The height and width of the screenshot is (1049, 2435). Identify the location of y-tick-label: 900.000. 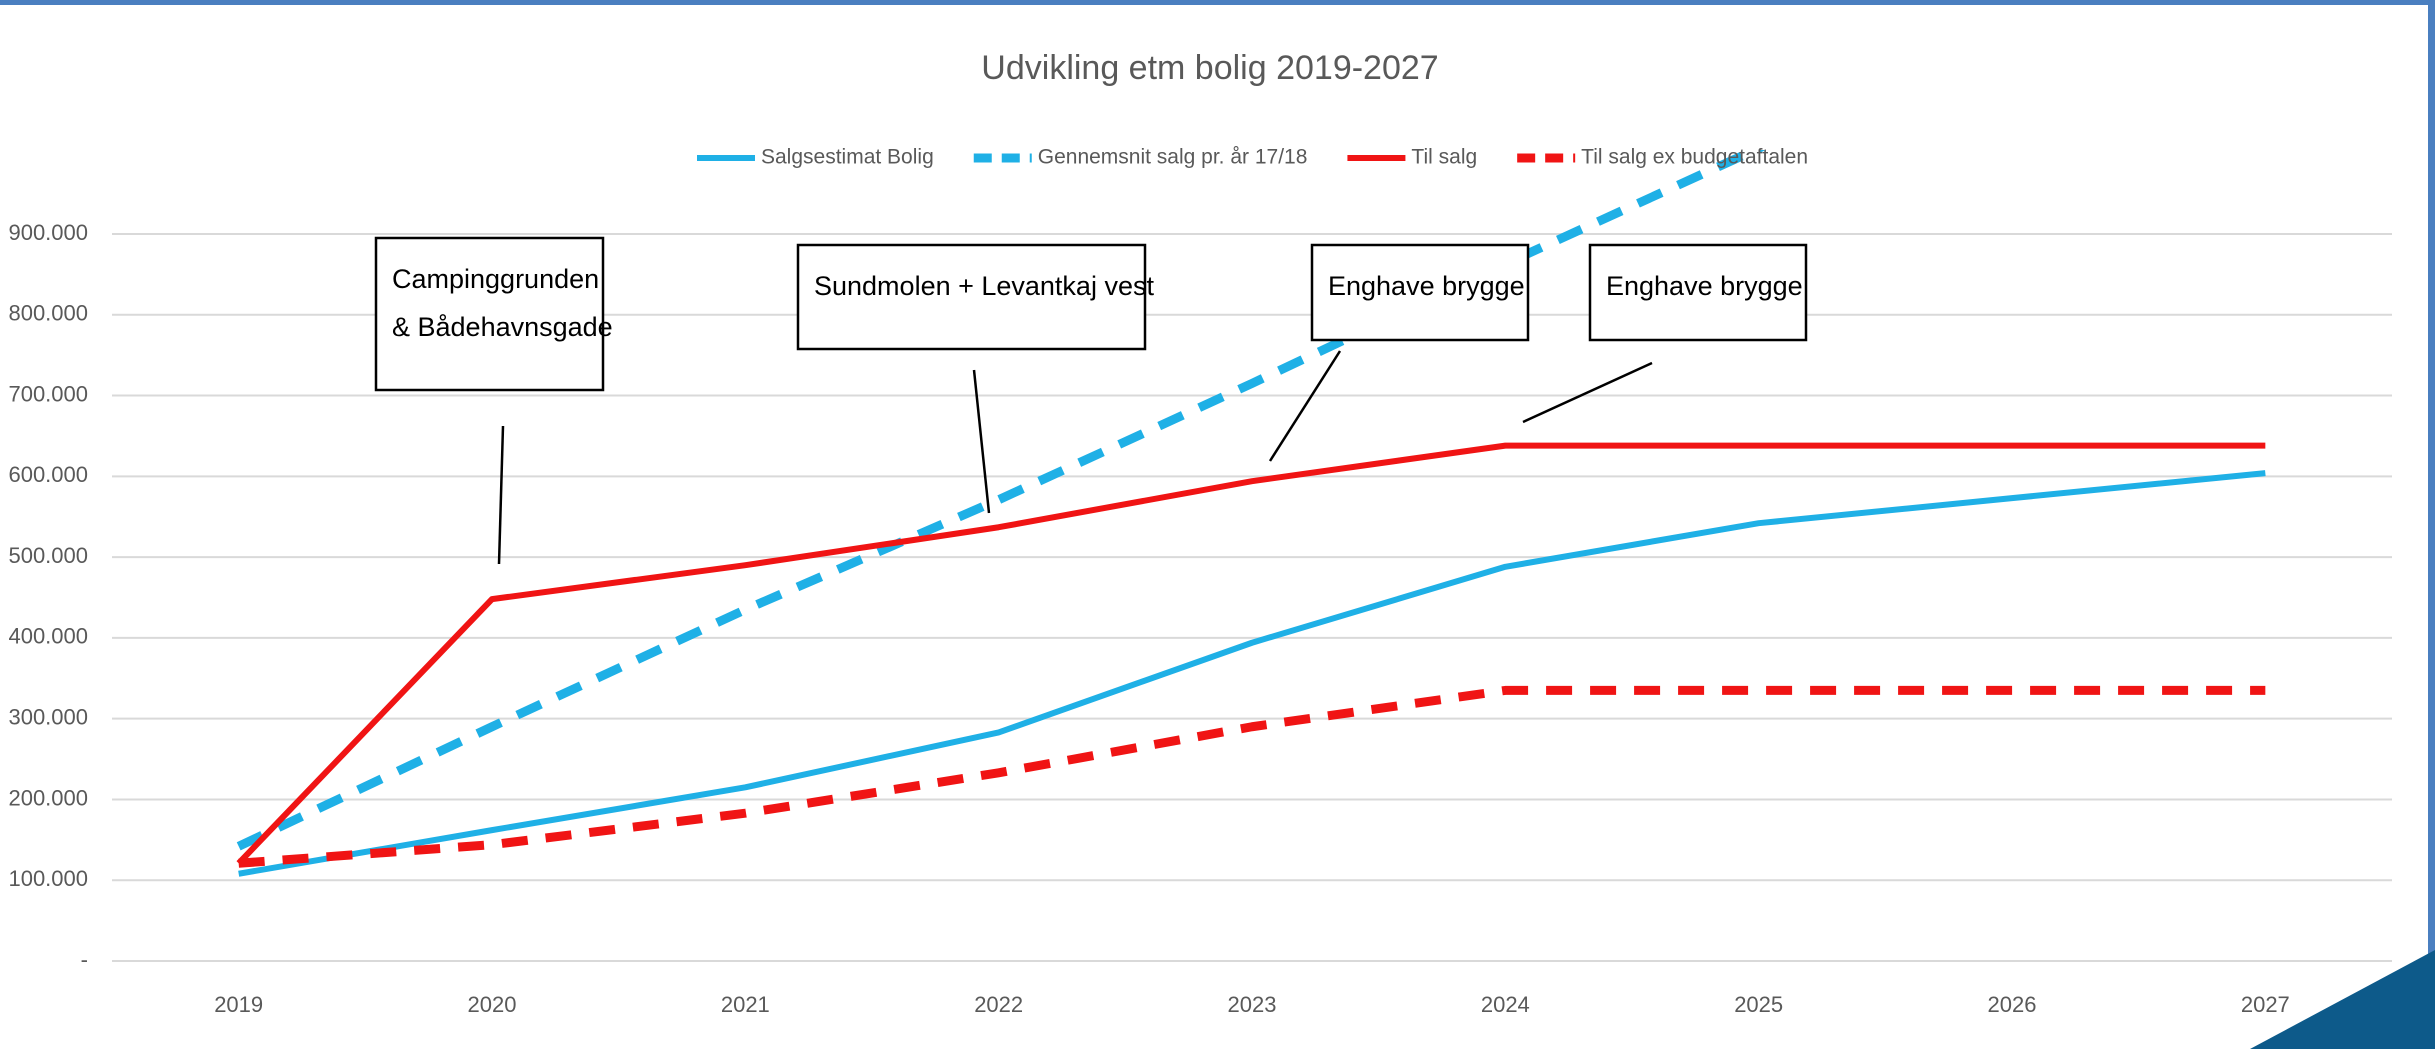
(48, 232).